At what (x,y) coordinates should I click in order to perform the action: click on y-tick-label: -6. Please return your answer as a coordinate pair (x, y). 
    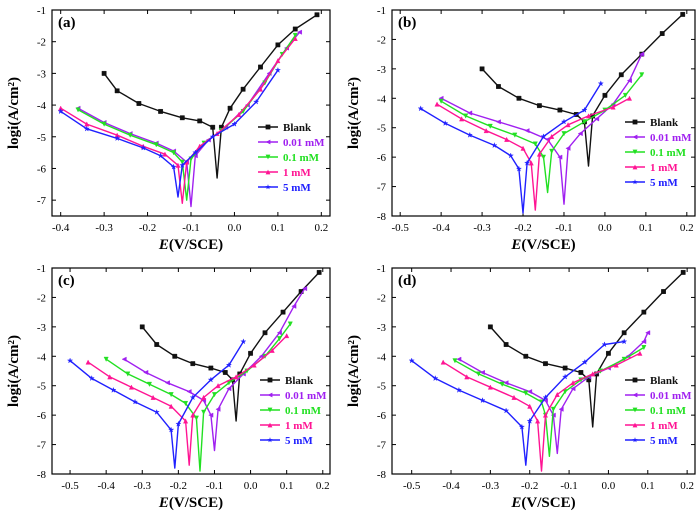
    Looking at the image, I should click on (42, 416).